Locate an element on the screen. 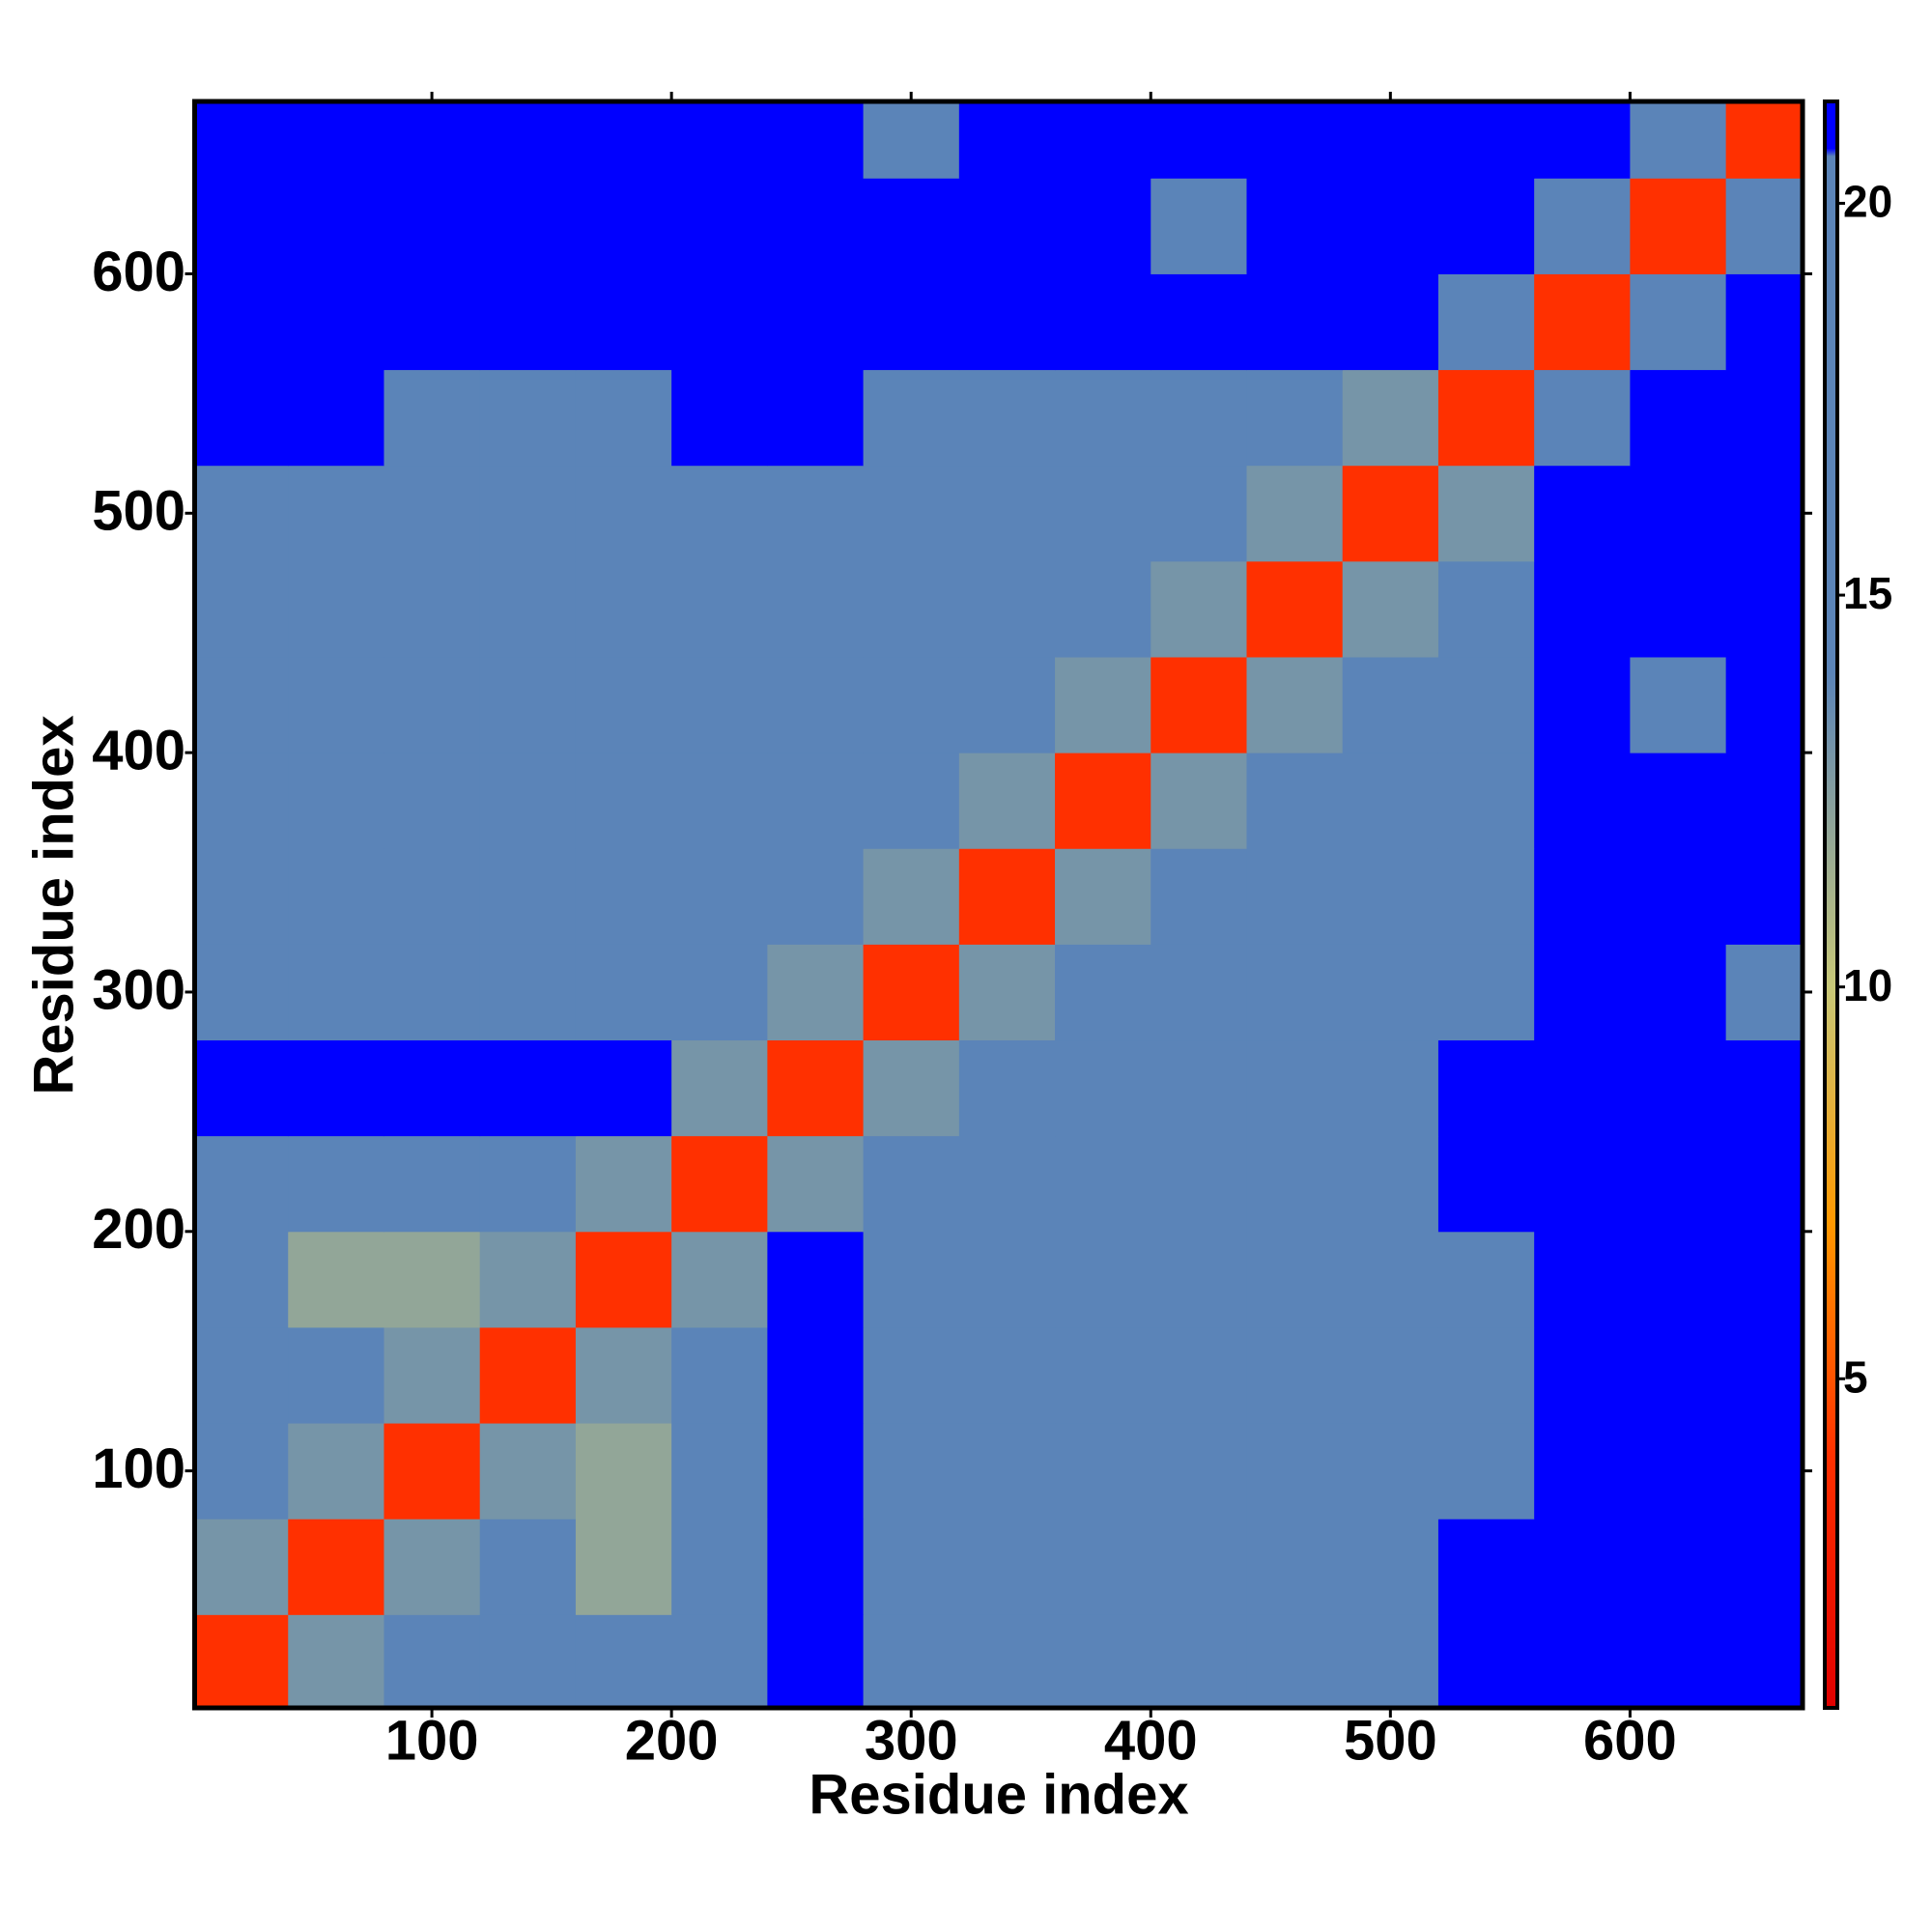 This screenshot has width=1932, height=1932. y-tick-label: 100 is located at coordinates (138, 1468).